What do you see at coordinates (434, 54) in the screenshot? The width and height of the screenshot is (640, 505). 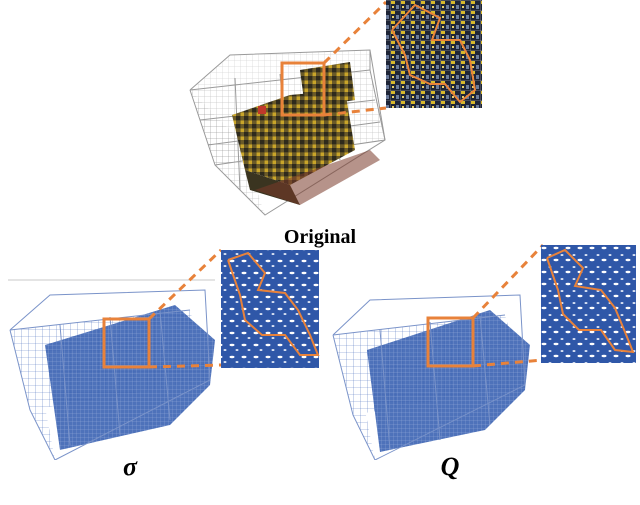 I see `original-zoom-inset` at bounding box center [434, 54].